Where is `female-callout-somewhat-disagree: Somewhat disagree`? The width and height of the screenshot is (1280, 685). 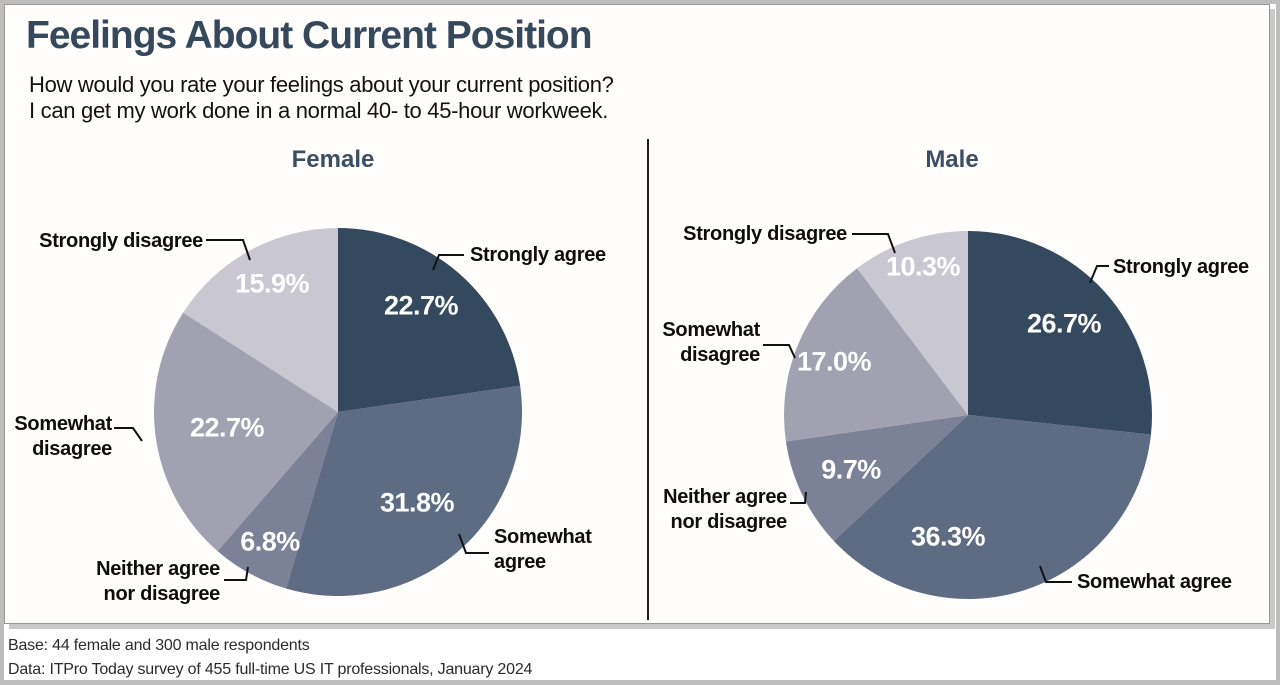 female-callout-somewhat-disagree: Somewhat disagree is located at coordinates (63, 436).